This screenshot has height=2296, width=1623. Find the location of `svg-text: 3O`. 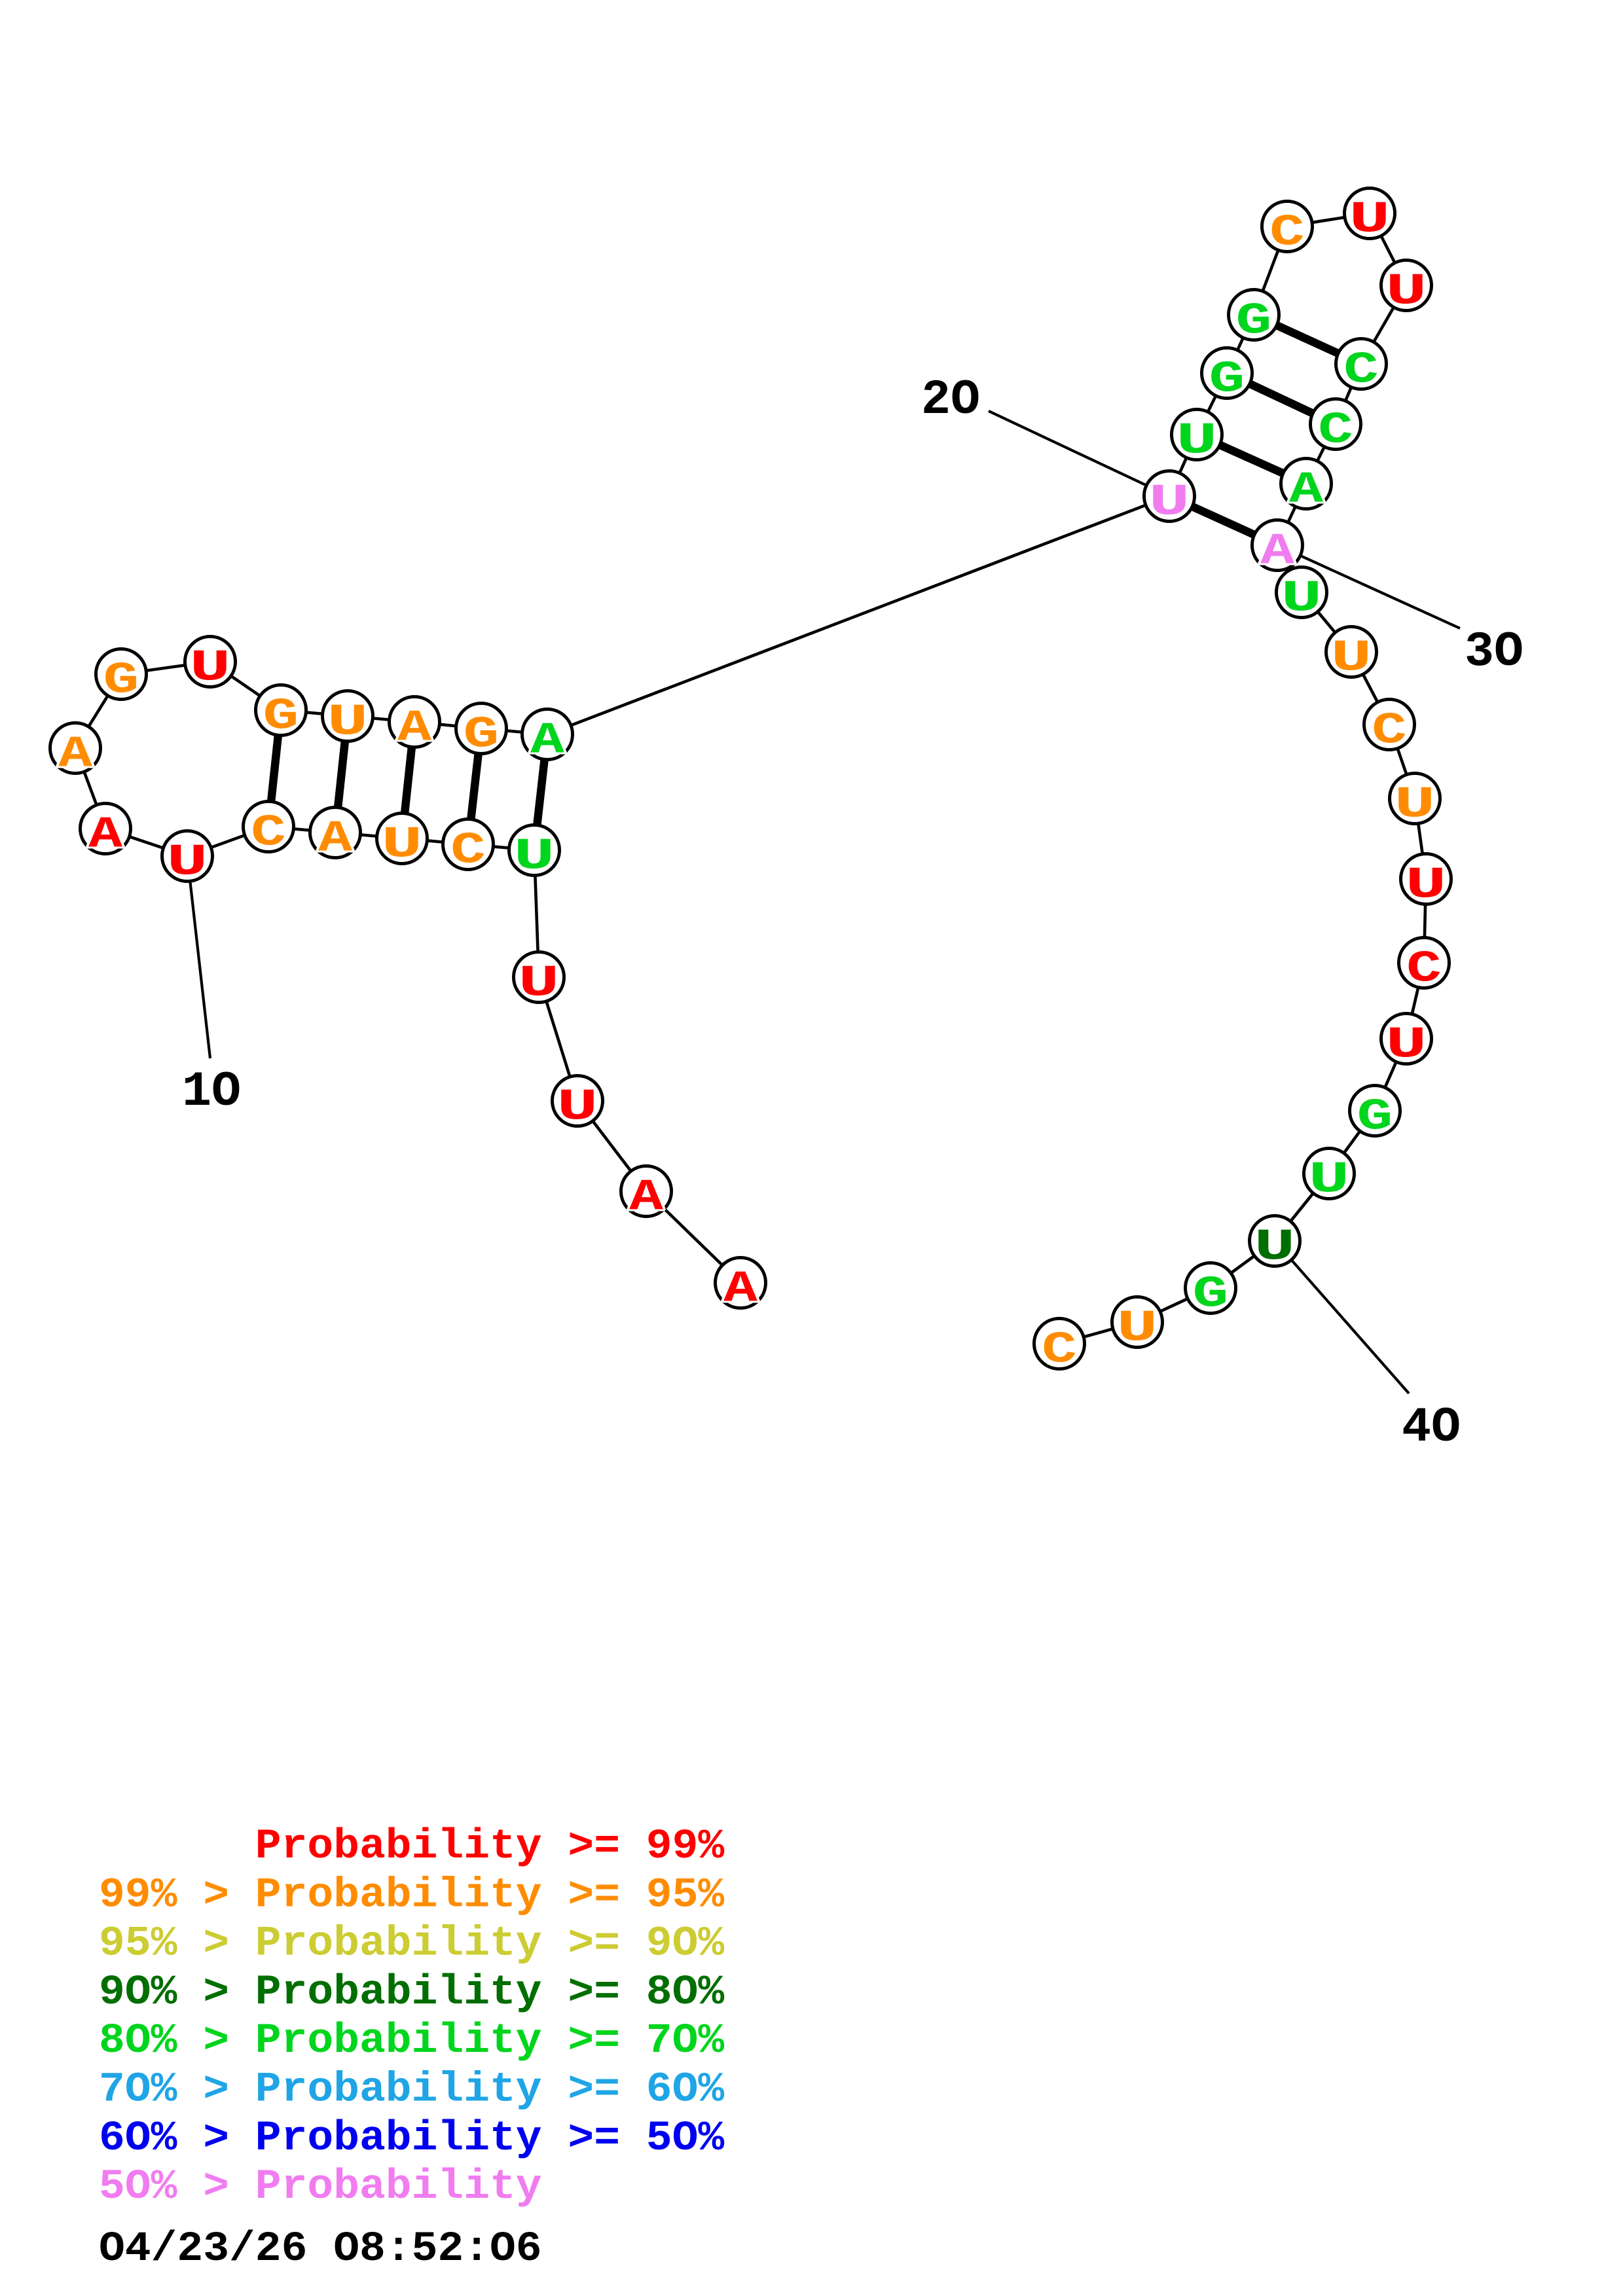

svg-text: 3O is located at coordinates (1494, 652).